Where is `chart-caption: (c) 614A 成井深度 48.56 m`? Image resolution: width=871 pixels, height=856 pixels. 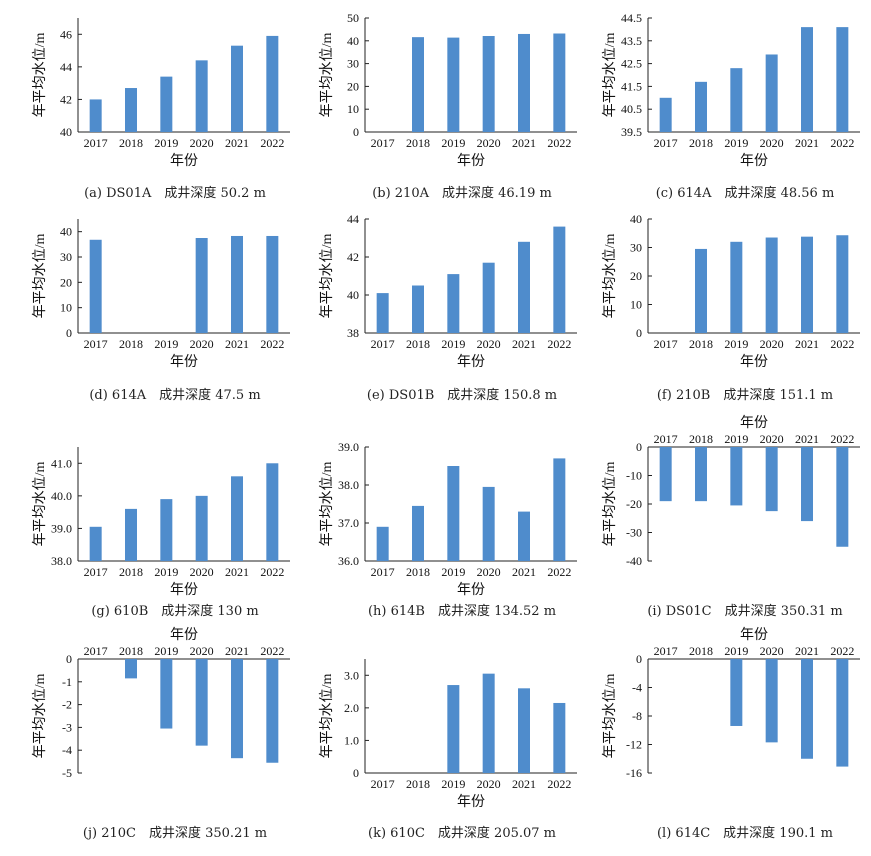 chart-caption: (c) 614A 成井深度 48.56 m is located at coordinates (745, 193).